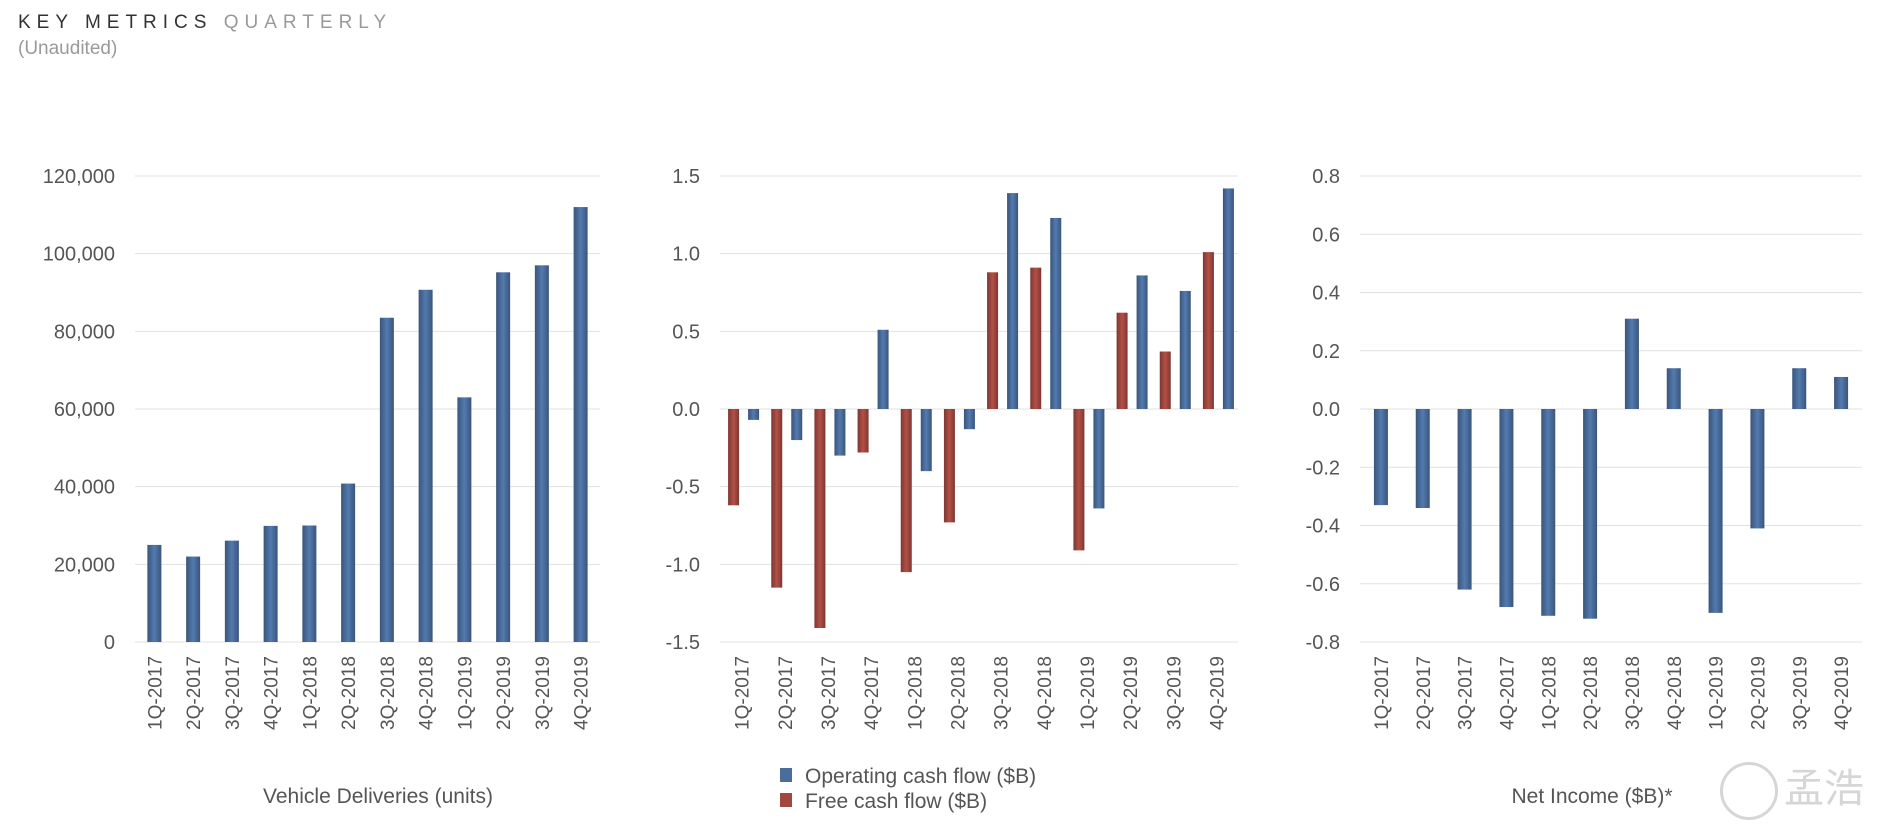  Describe the element at coordinates (68, 48) in the screenshot. I see `page-subtitle: (Unaudited)` at that location.